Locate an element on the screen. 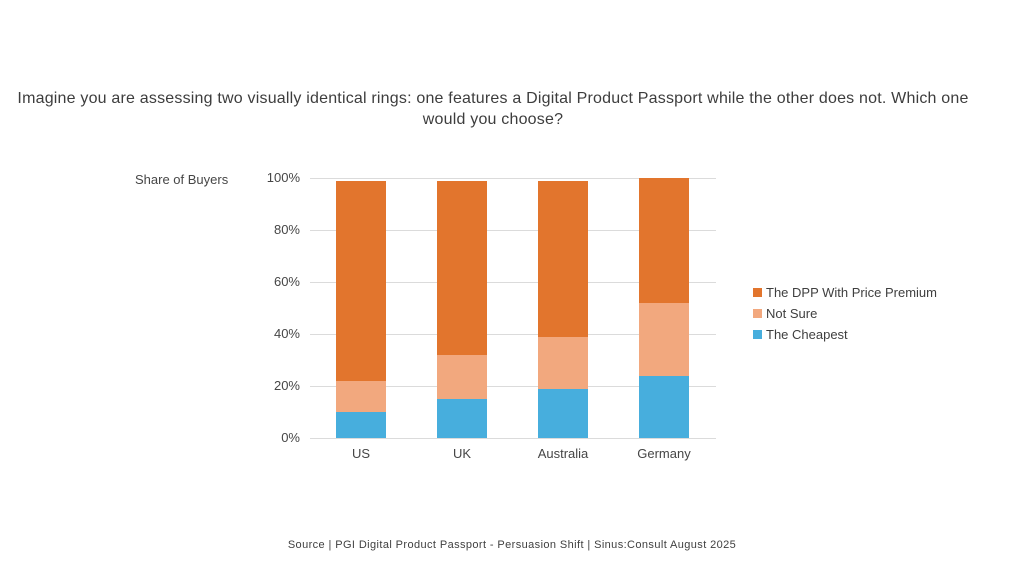 The image size is (1024, 576). bar-australia is located at coordinates (563, 309).